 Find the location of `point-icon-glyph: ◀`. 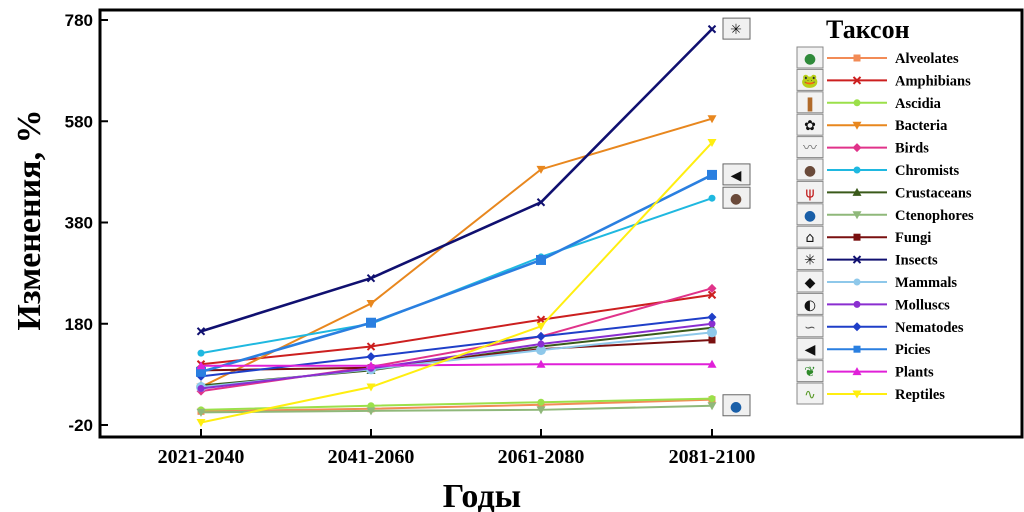

point-icon-glyph: ◀ is located at coordinates (736, 176).